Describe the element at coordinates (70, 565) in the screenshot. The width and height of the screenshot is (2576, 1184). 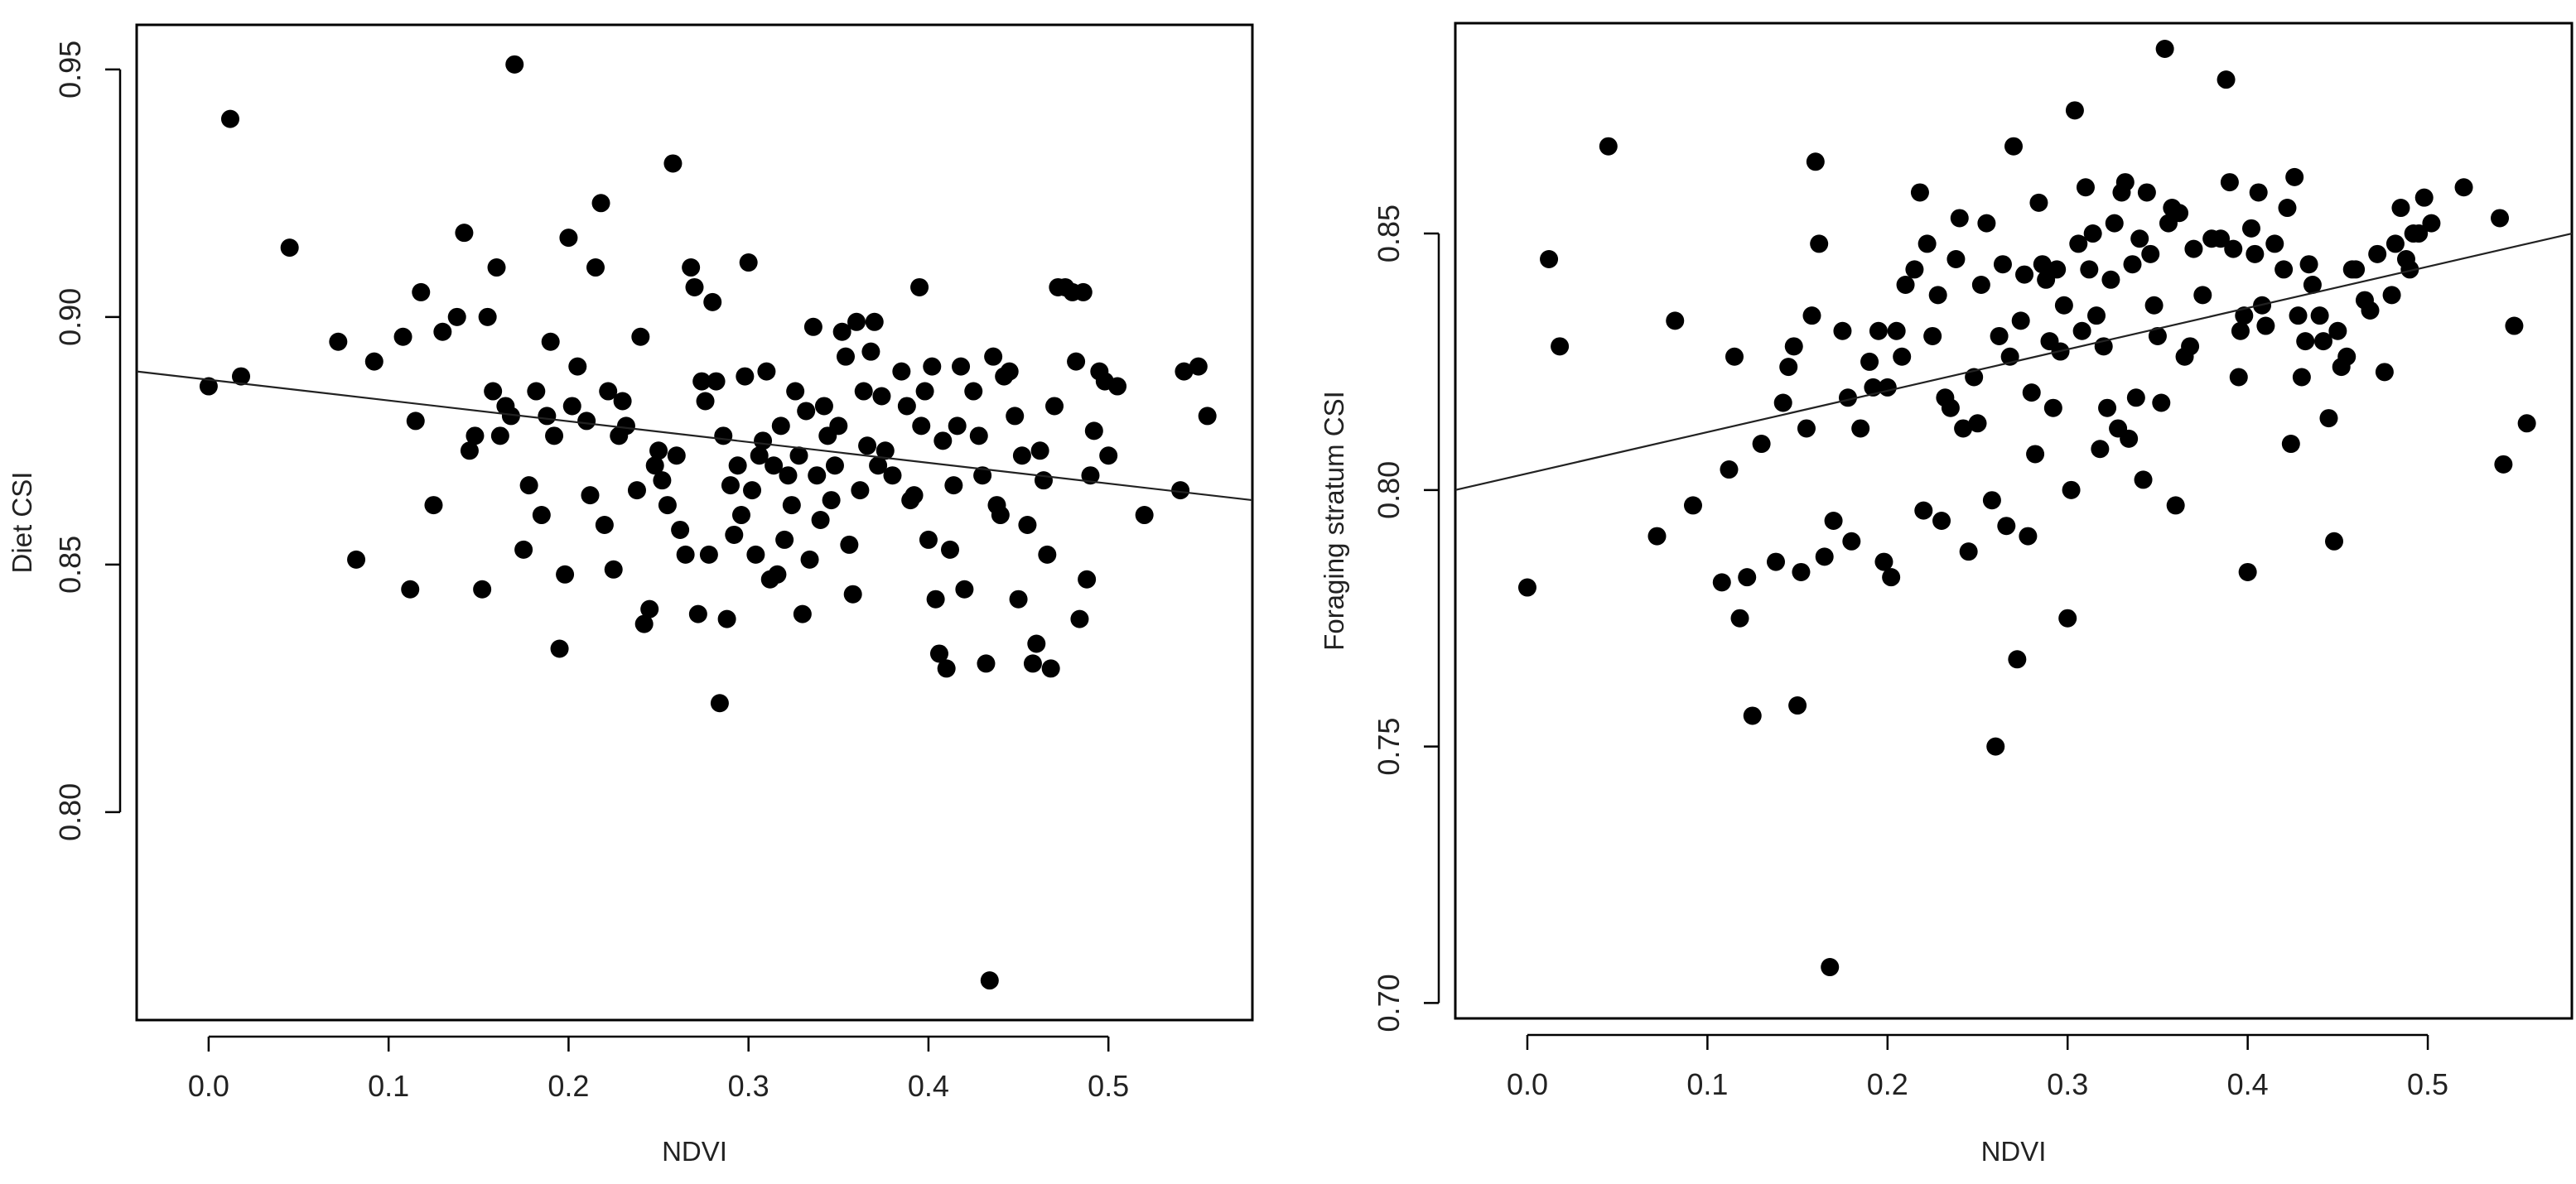
I see `y-tick-label: 0.85` at that location.